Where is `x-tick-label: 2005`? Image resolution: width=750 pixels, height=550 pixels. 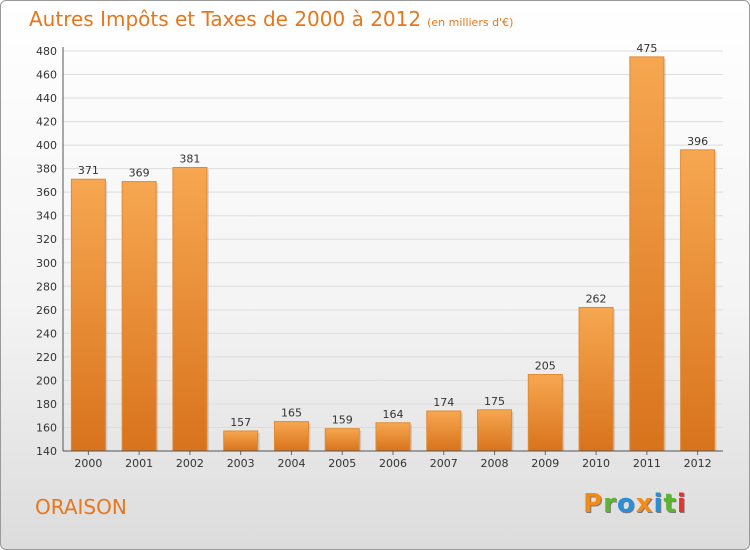 x-tick-label: 2005 is located at coordinates (342, 463).